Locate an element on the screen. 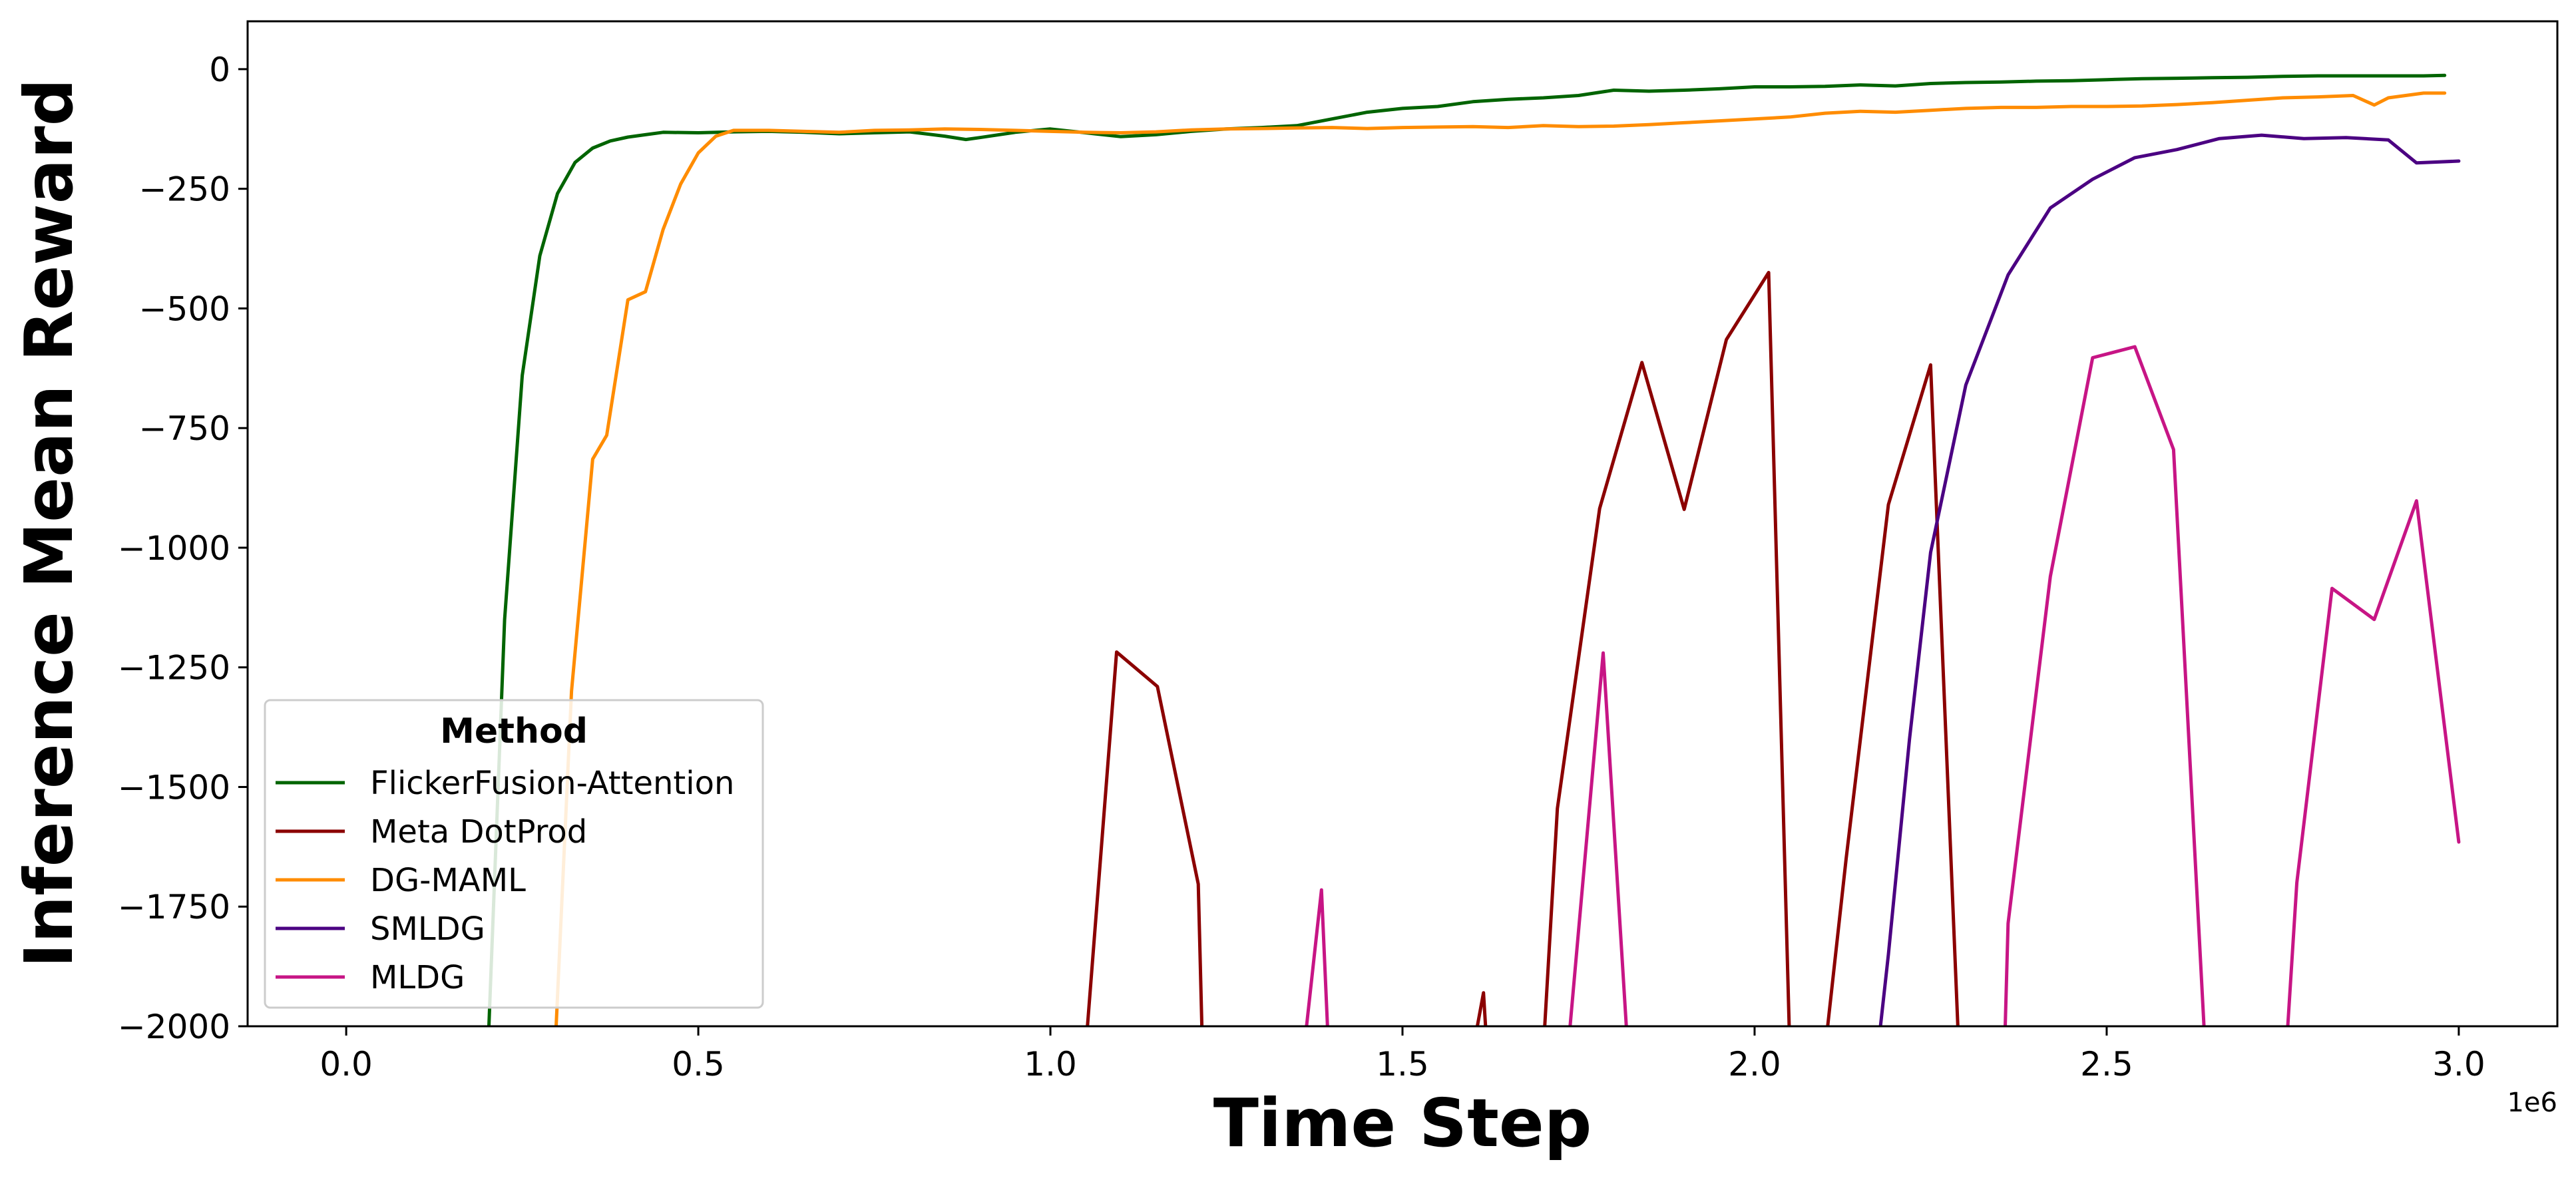  x-axis-offset-label: 1e6 is located at coordinates (2532, 1103).